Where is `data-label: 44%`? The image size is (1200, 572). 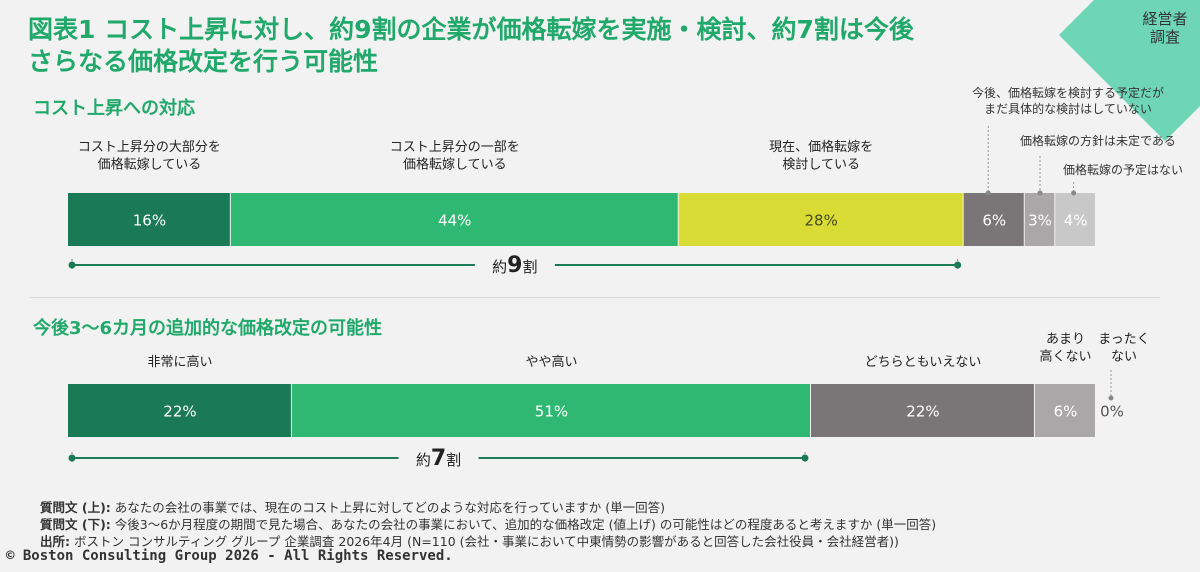
data-label: 44% is located at coordinates (454, 221).